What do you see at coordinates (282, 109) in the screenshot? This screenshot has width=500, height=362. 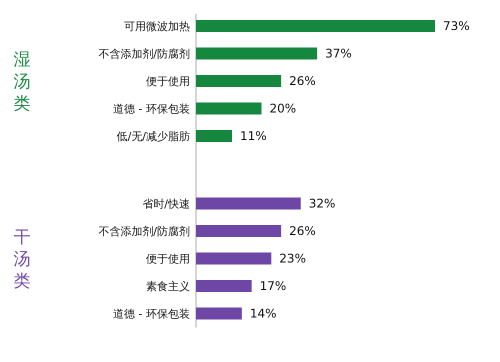 I see `data-label: 20%` at bounding box center [282, 109].